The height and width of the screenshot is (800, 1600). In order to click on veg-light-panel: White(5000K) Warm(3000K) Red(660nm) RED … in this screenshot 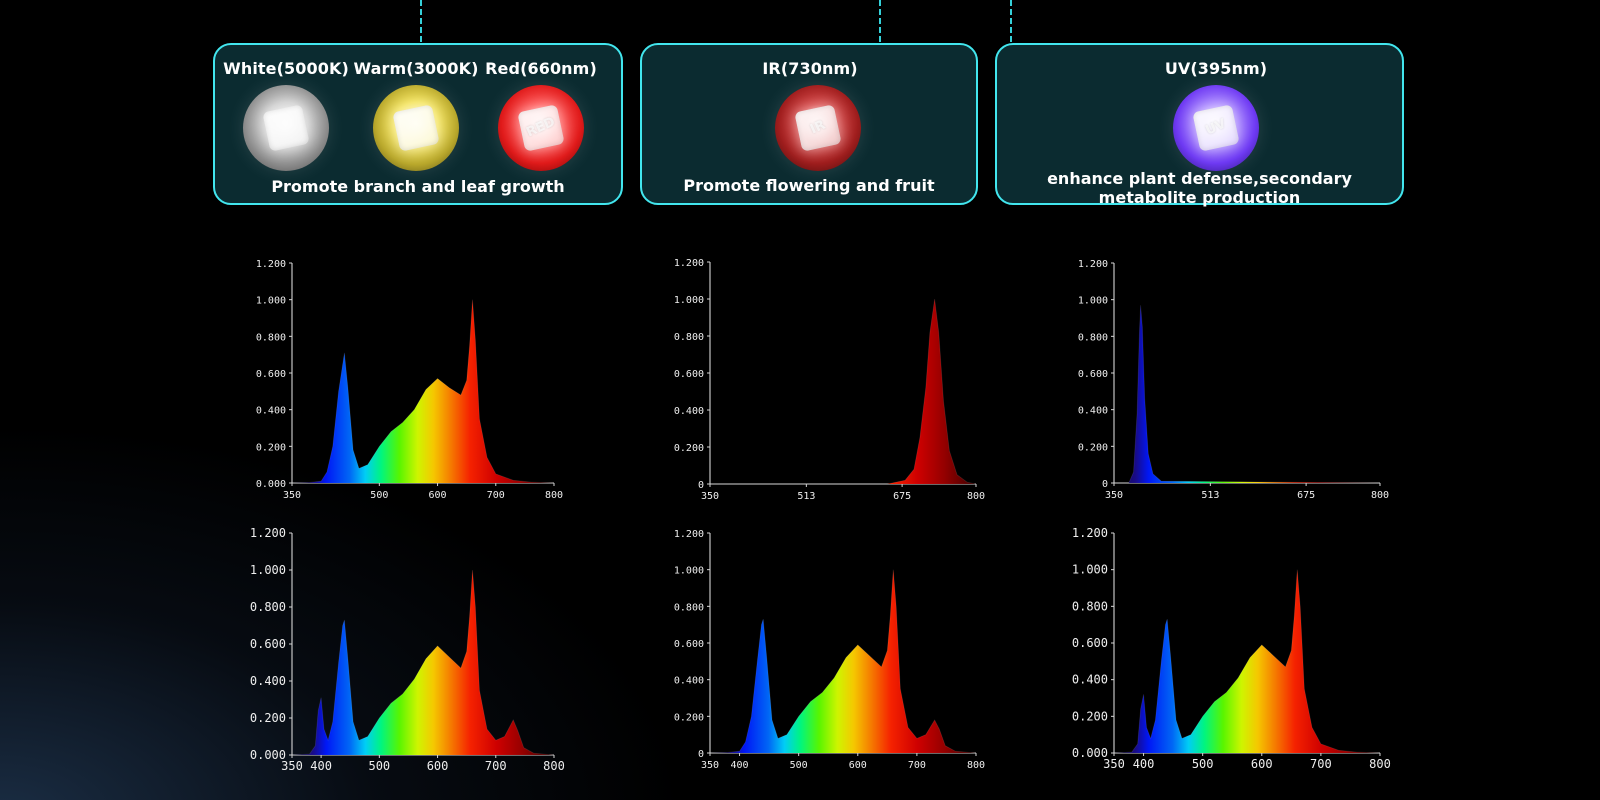, I will do `click(418, 124)`.